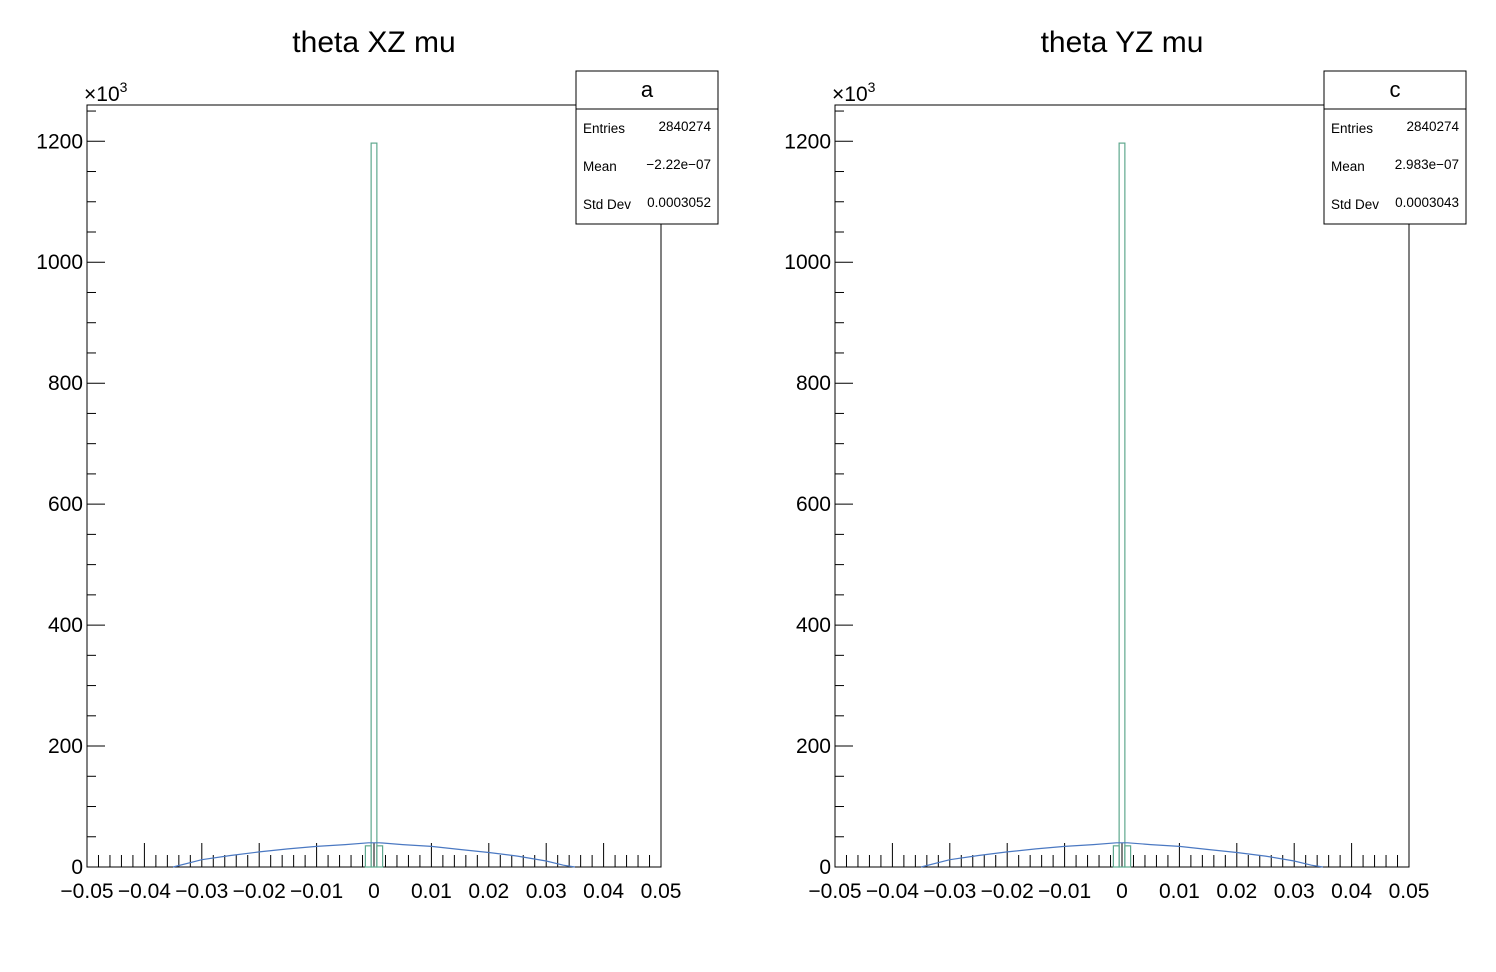 Image resolution: width=1496 pixels, height=972 pixels. I want to click on chart-title: theta XZ mu, so click(373, 42).